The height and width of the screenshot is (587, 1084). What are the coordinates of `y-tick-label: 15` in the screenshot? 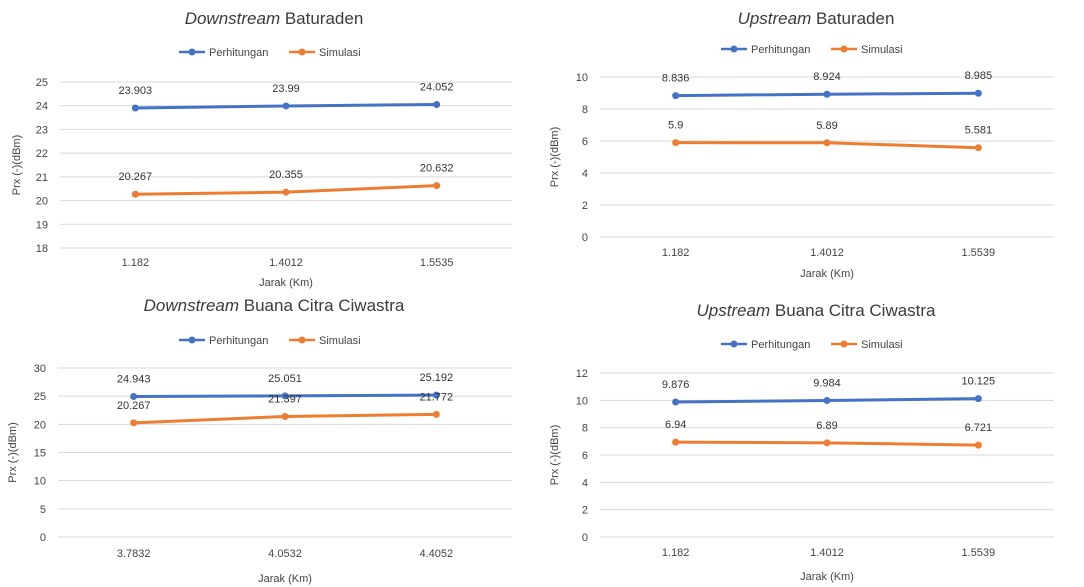 It's located at (40, 454).